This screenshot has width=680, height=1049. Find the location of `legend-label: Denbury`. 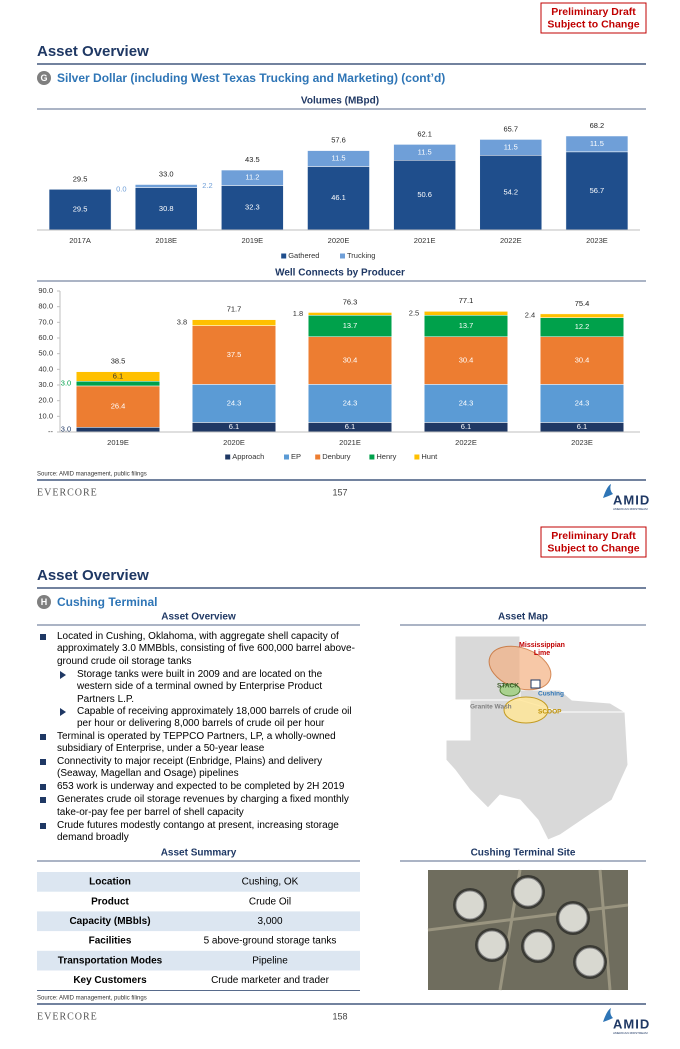

legend-label: Denbury is located at coordinates (336, 456).